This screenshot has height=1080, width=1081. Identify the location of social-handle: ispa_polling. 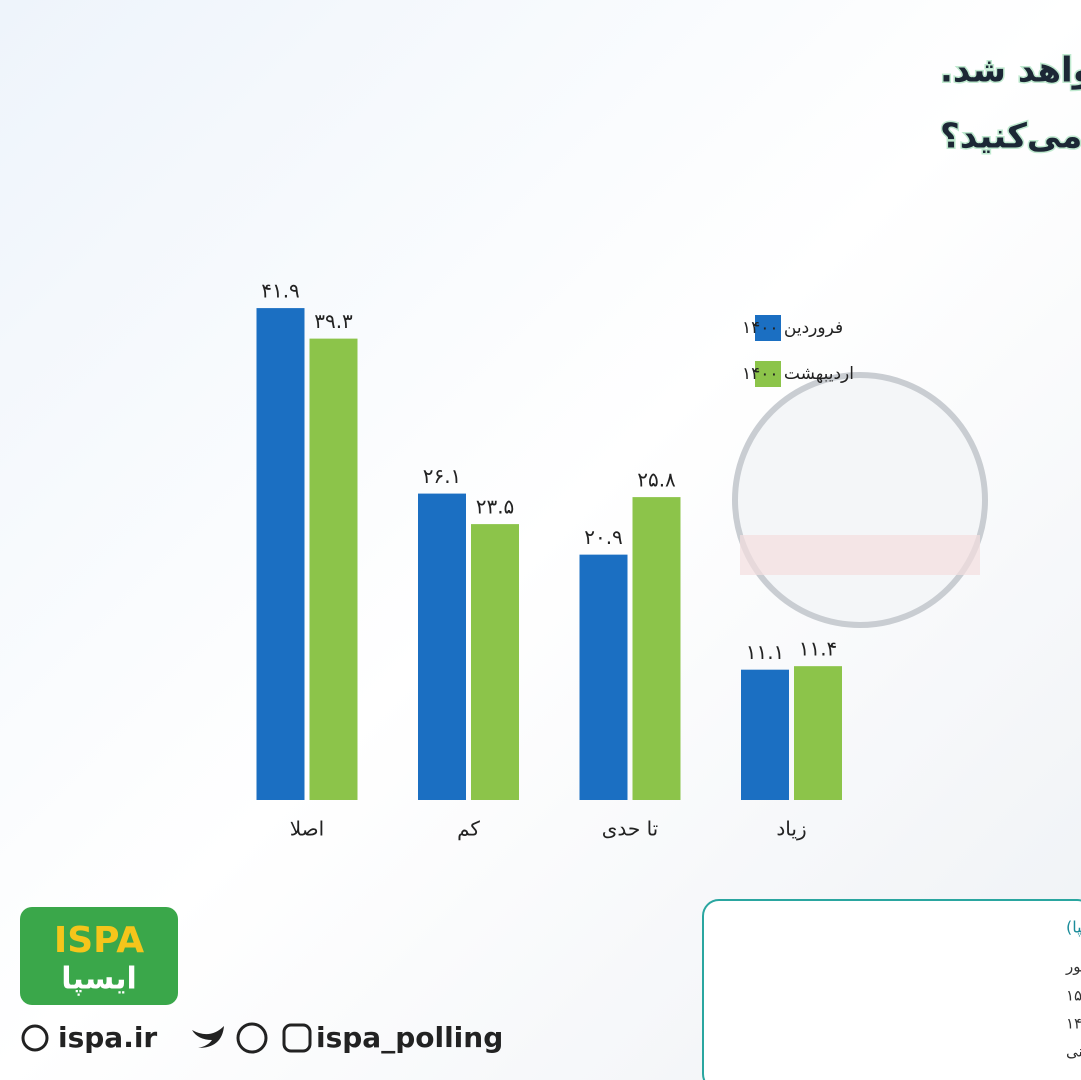
(409, 1037).